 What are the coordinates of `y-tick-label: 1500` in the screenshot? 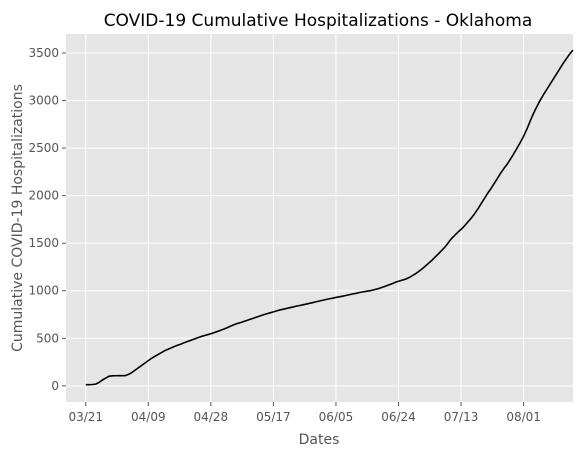 It's located at (43, 243).